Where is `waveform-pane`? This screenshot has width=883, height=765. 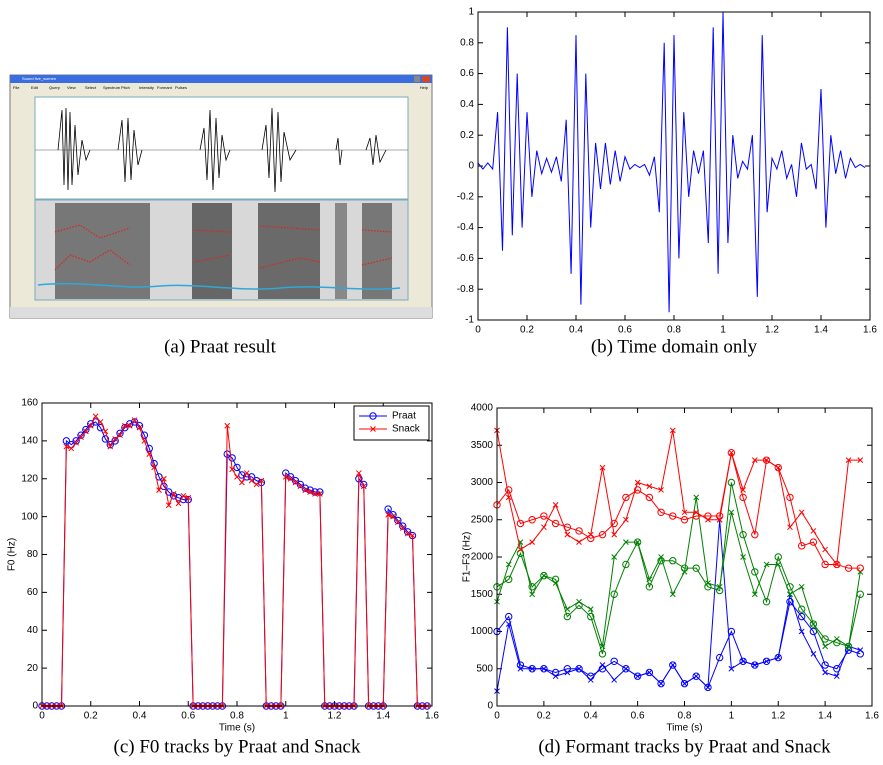 waveform-pane is located at coordinates (221, 148).